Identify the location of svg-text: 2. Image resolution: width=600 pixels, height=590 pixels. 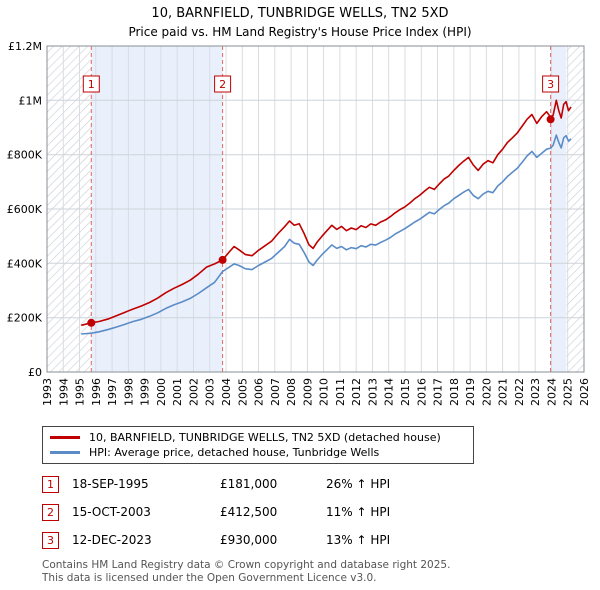
(222, 84).